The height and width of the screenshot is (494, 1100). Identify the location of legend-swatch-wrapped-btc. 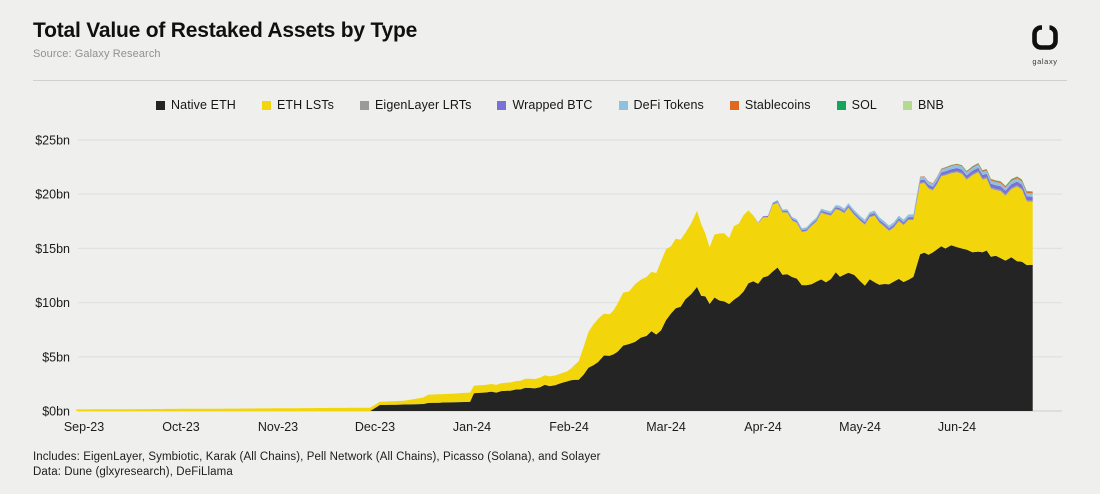
(502, 105).